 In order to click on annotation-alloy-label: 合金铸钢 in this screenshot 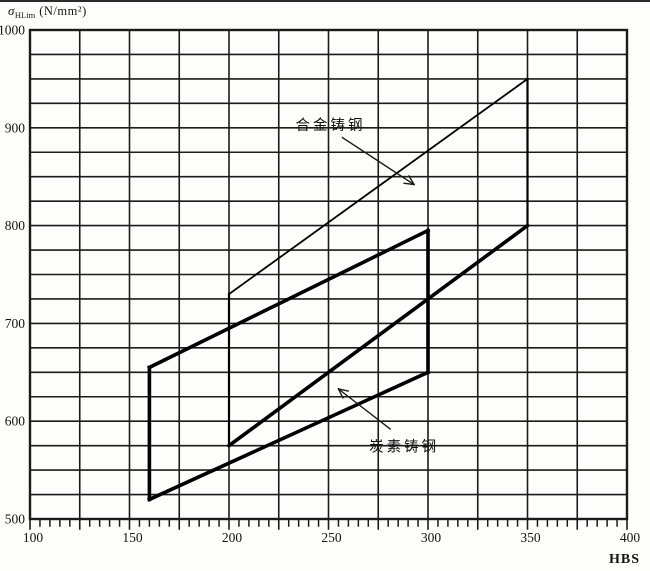, I will do `click(330, 125)`.